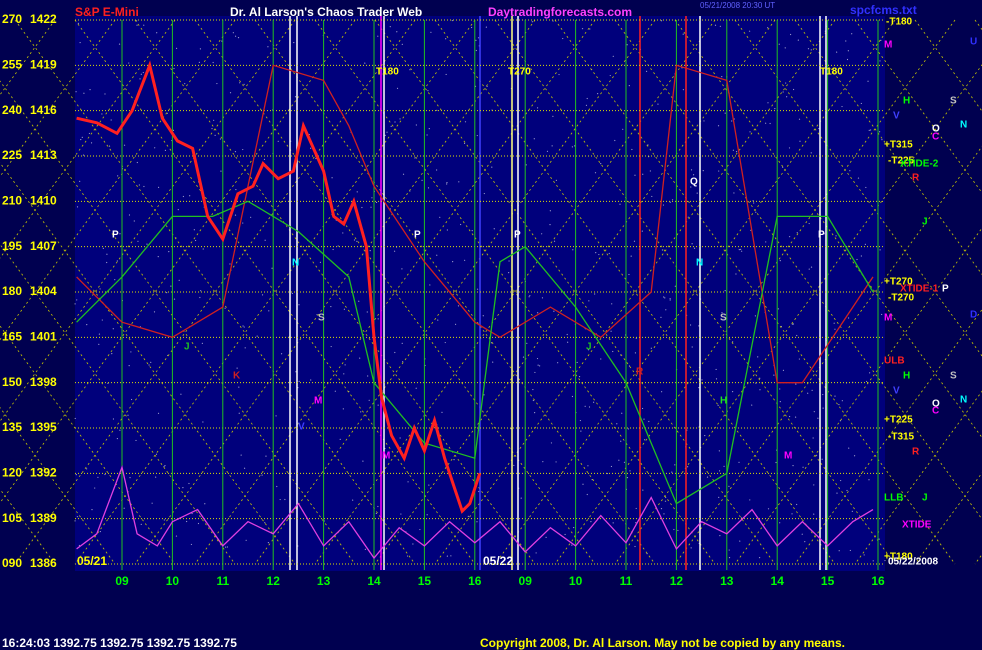 The width and height of the screenshot is (982, 650). Describe the element at coordinates (901, 437) in the screenshot. I see `annotation: -T315` at that location.